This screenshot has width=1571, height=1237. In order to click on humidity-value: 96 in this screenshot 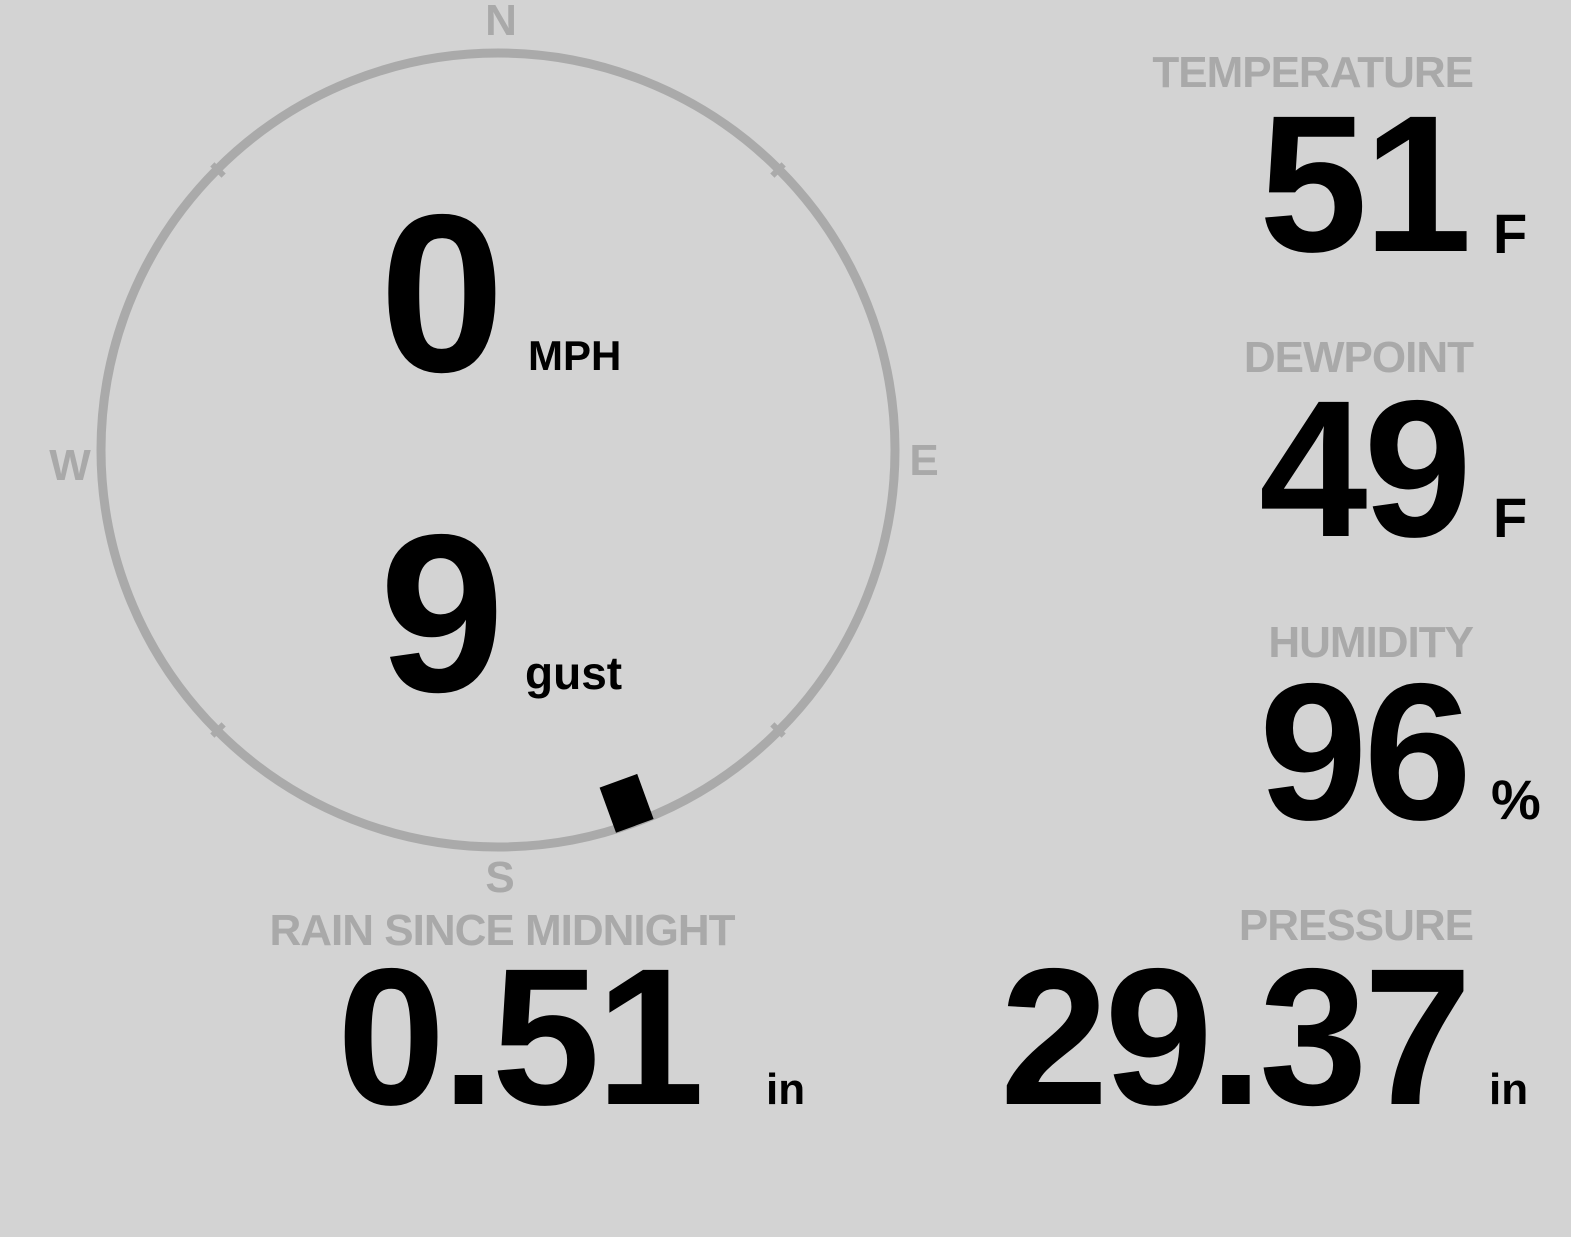, I will do `click(1365, 752)`.